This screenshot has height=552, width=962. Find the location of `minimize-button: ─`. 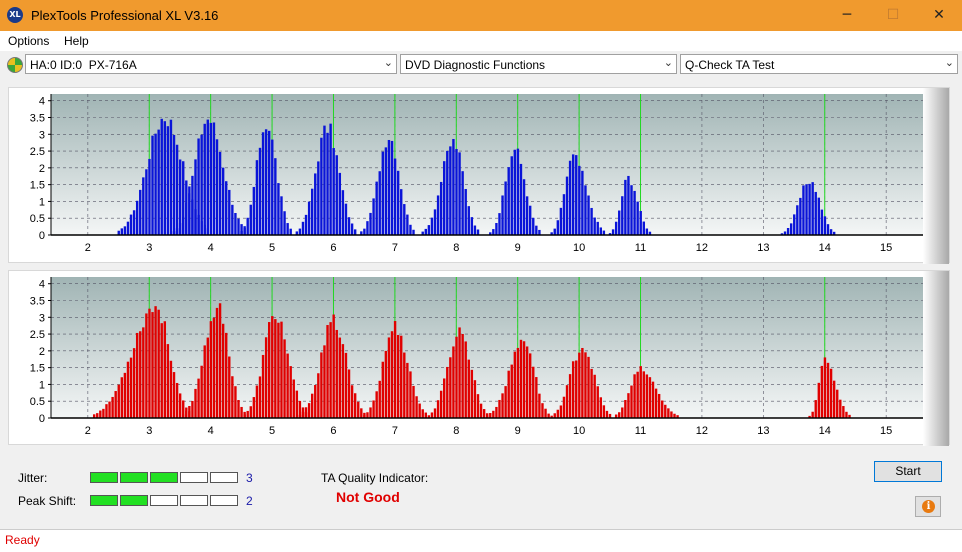

minimize-button: ─ is located at coordinates (847, 15).